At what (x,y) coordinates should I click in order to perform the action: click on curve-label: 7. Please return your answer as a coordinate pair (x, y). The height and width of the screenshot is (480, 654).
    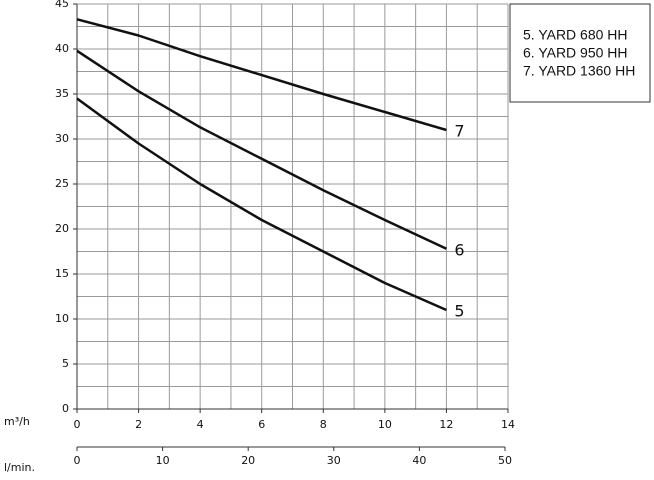
    Looking at the image, I should click on (459, 131).